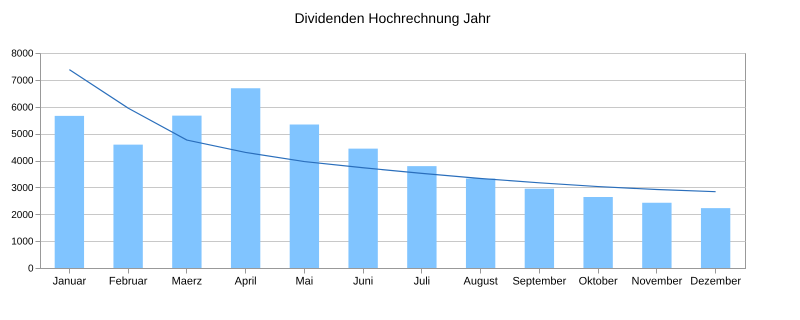 The image size is (800, 320). What do you see at coordinates (245, 282) in the screenshot?
I see `x-tick-label: April` at bounding box center [245, 282].